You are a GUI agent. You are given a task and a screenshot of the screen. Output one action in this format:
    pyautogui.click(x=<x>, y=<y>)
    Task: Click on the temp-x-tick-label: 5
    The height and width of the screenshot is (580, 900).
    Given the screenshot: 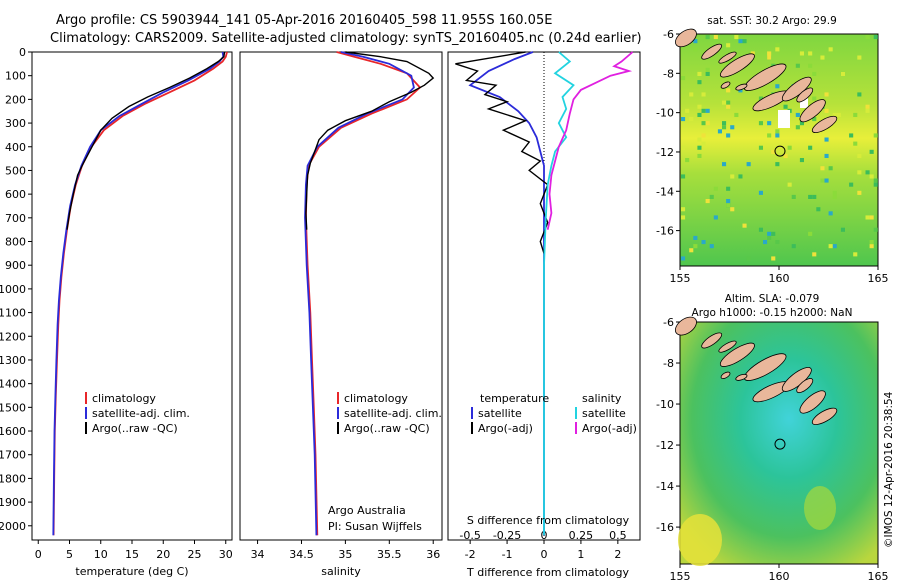 What is the action you would take?
    pyautogui.click(x=69, y=554)
    